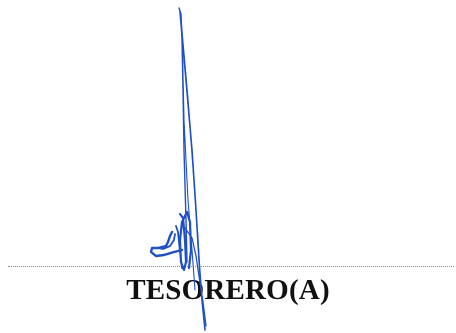  I want to click on signature-line, so click(231, 266).